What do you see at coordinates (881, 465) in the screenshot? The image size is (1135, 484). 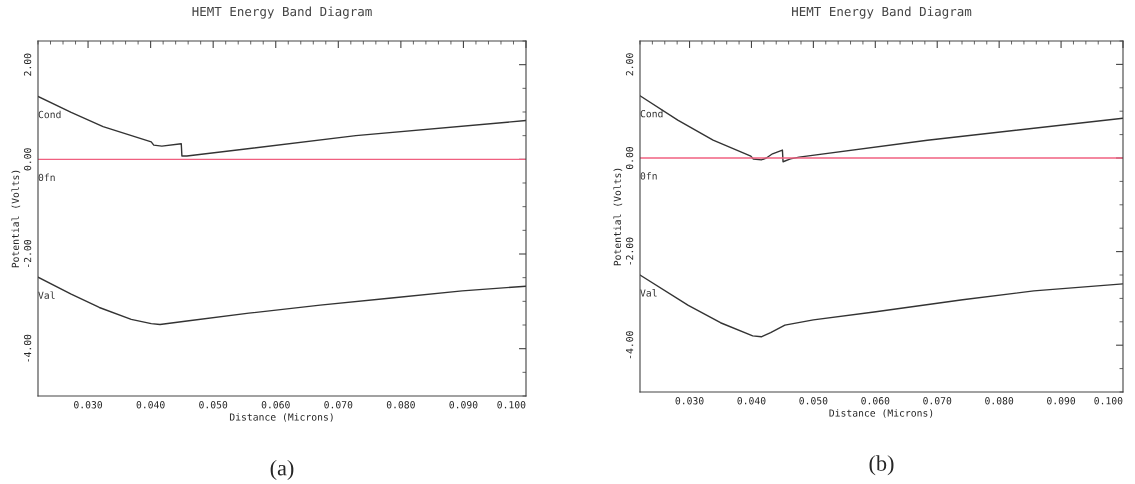 I see `text: (b)` at bounding box center [881, 465].